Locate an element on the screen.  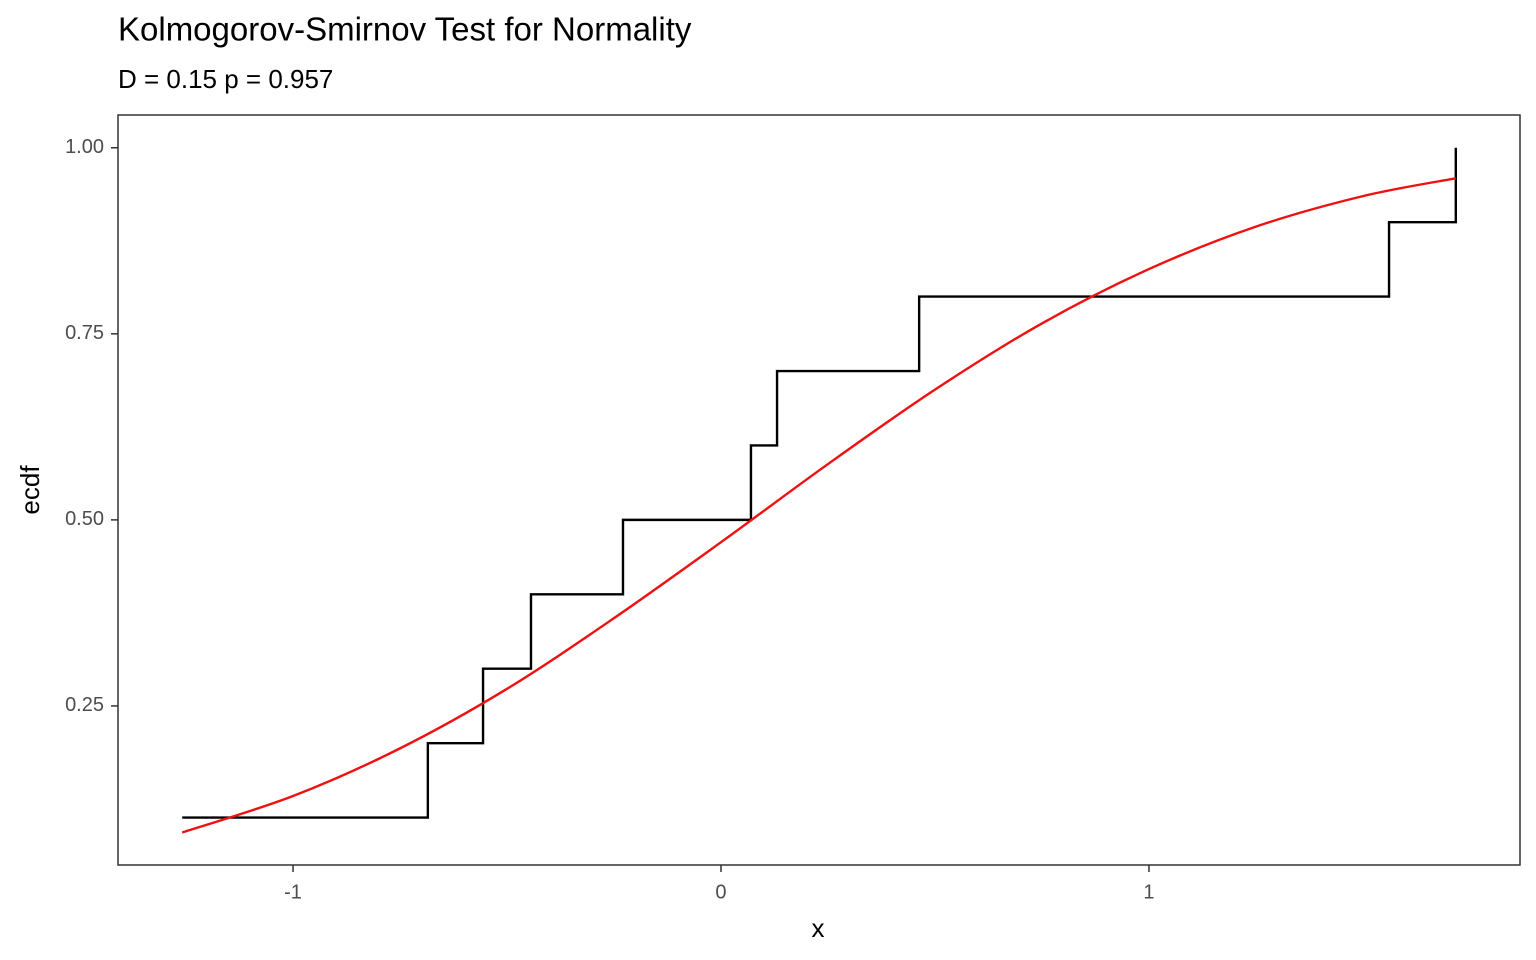
chart-subtitle: D = 0.15 p = 0.957 is located at coordinates (225, 79).